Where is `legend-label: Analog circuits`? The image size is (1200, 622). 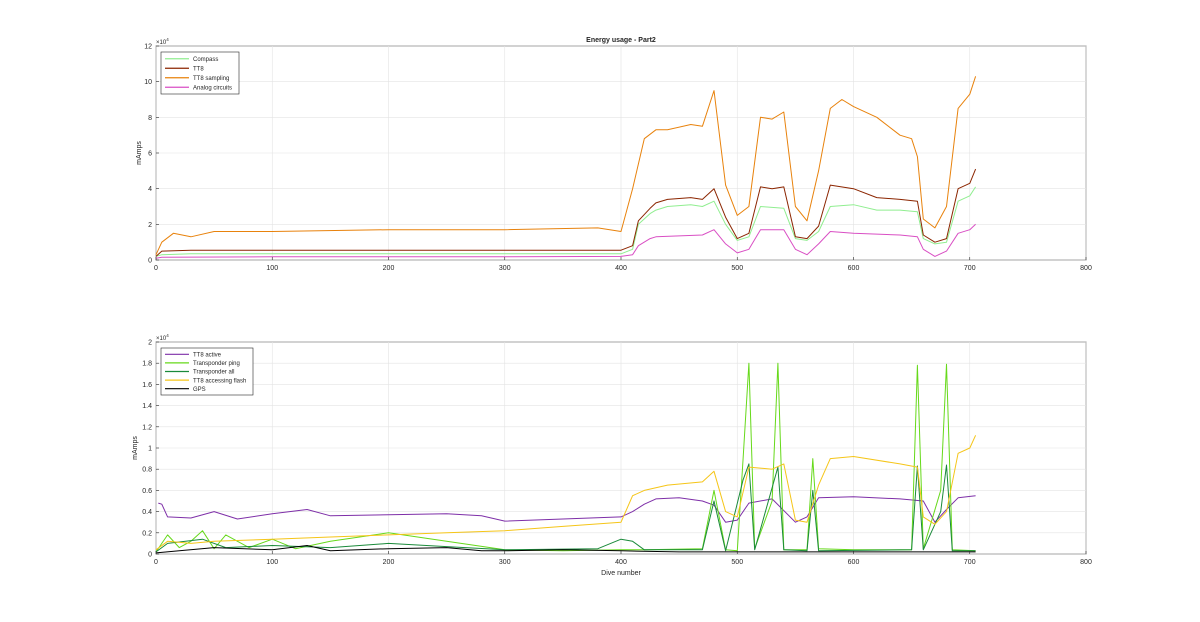 legend-label: Analog circuits is located at coordinates (212, 88).